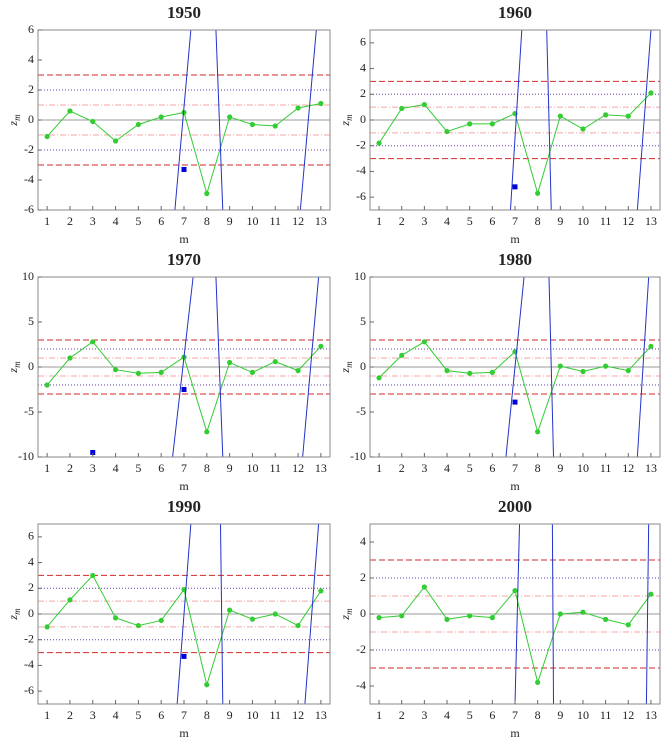 The image size is (664, 740). I want to click on y-tick-label: -5, so click(361, 411).